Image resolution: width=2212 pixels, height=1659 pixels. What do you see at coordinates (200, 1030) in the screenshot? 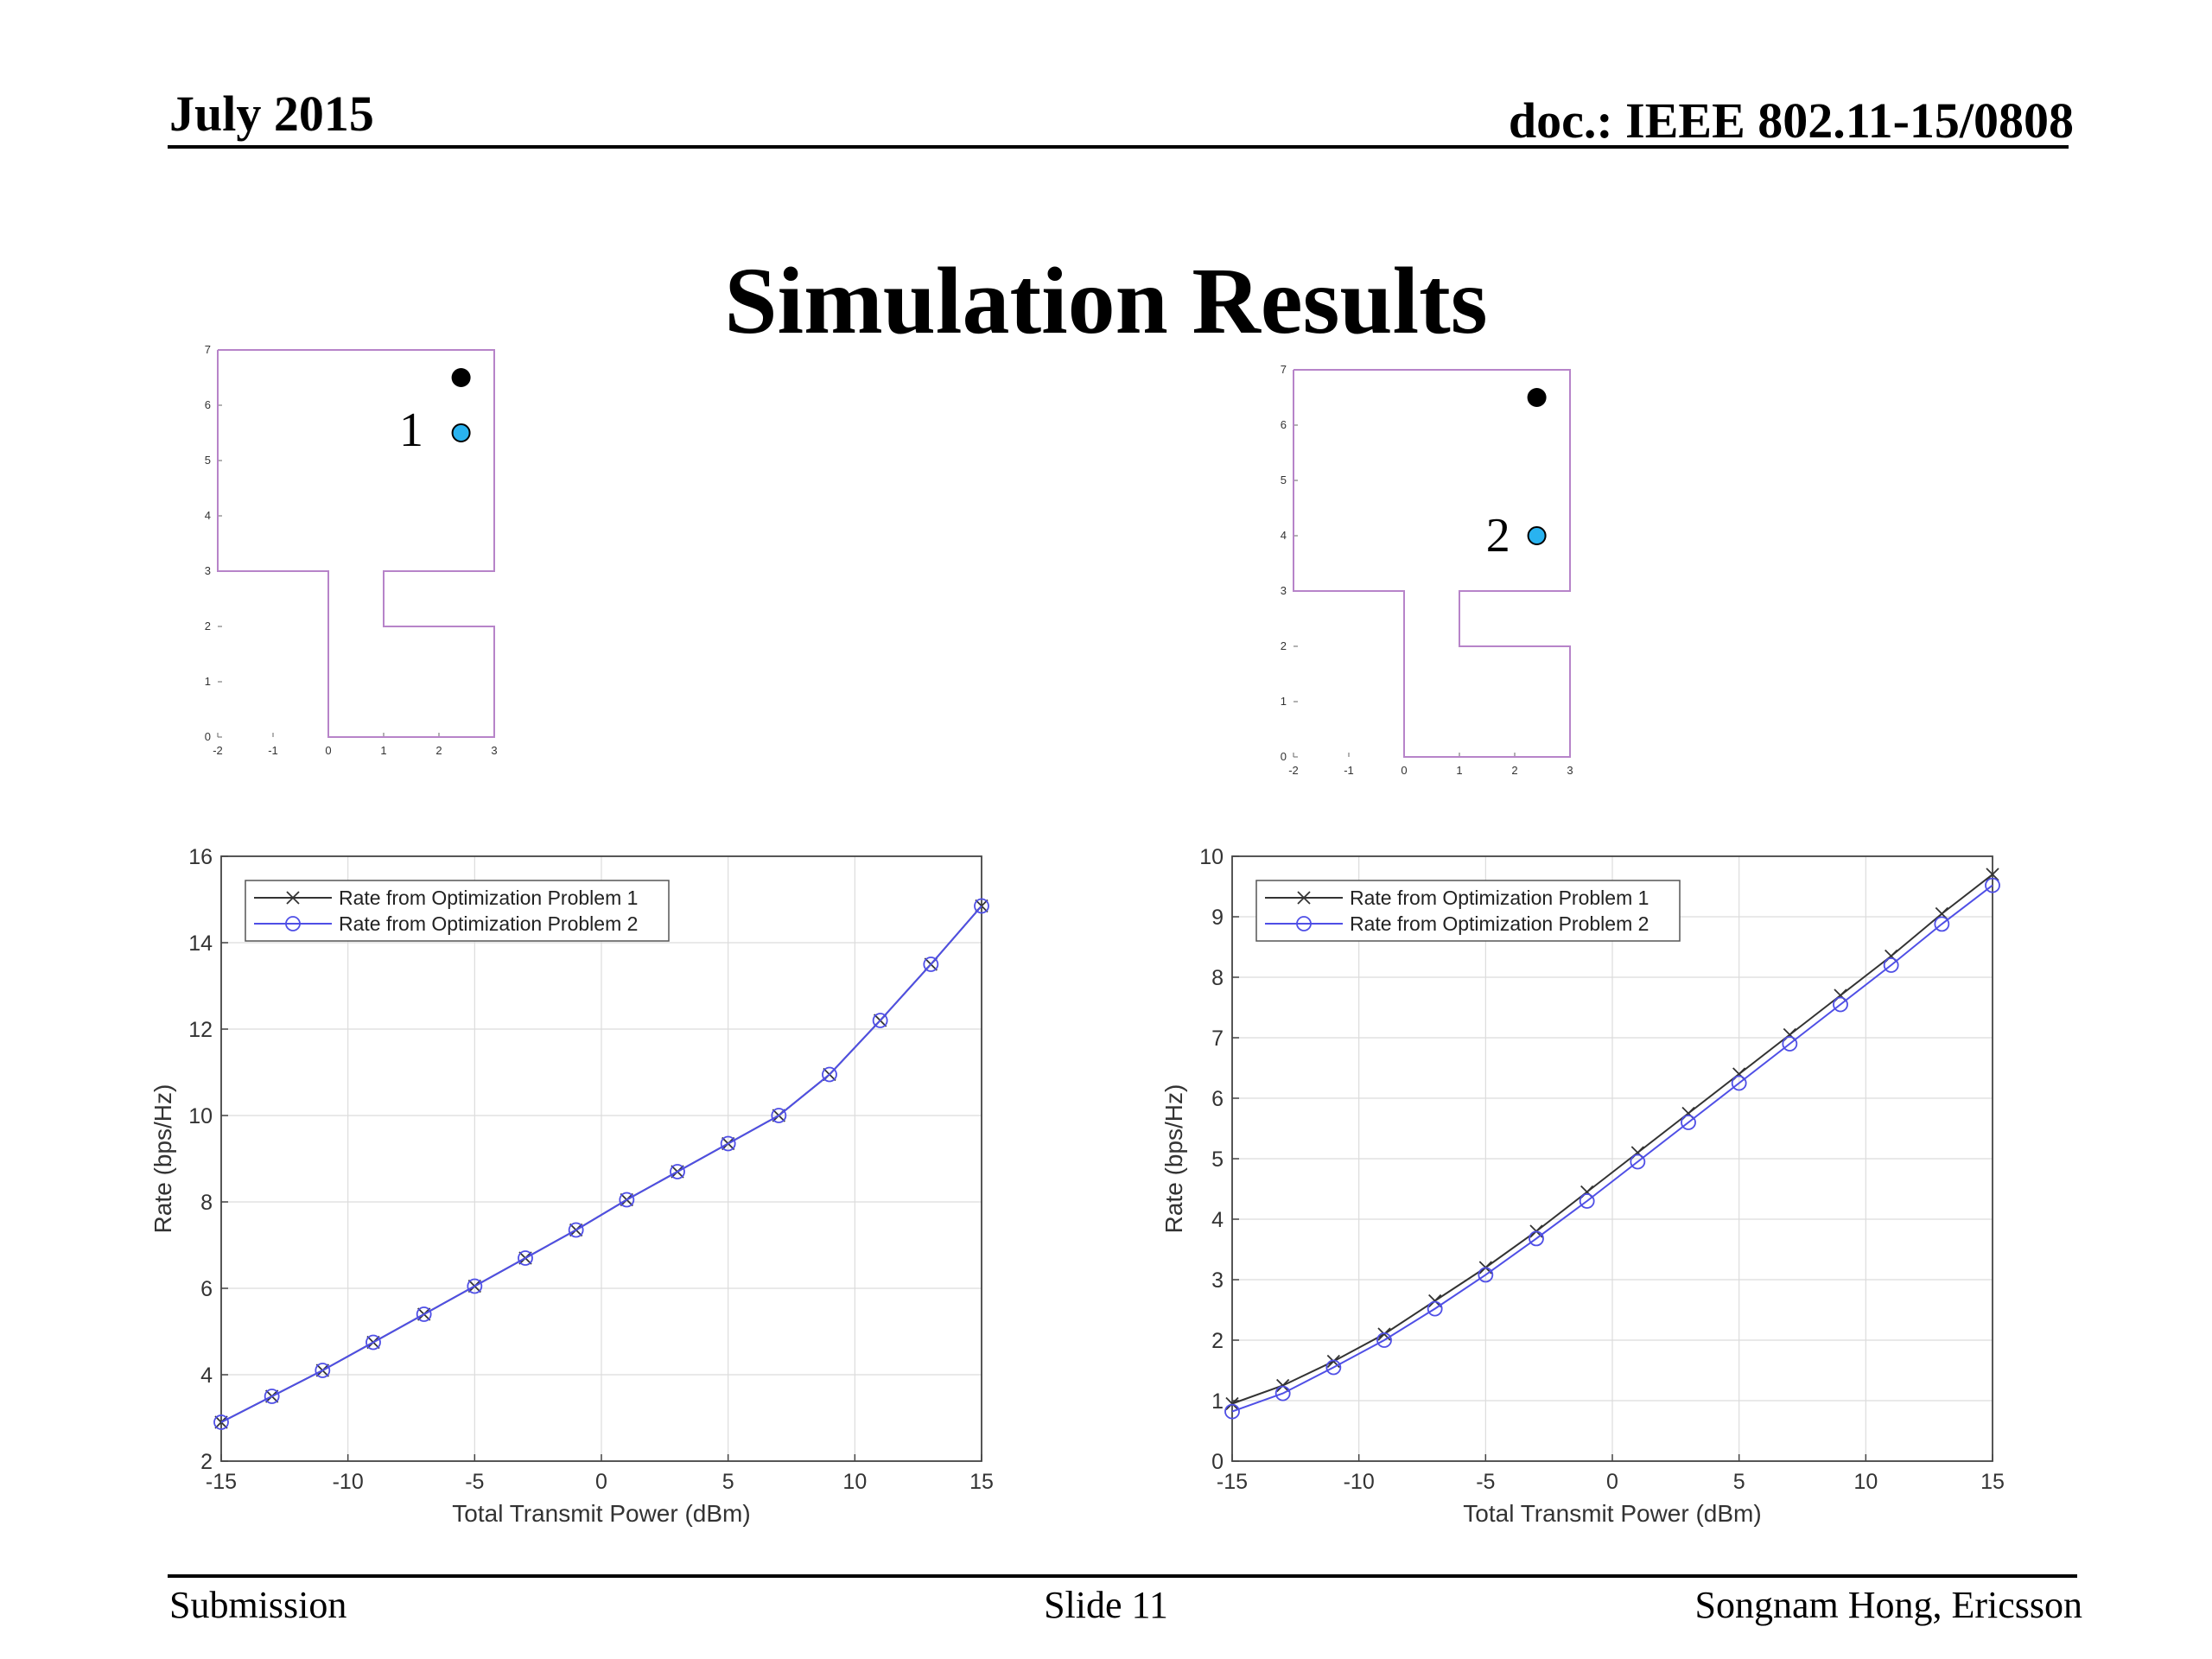
I see `y-tick-label: 12` at bounding box center [200, 1030].